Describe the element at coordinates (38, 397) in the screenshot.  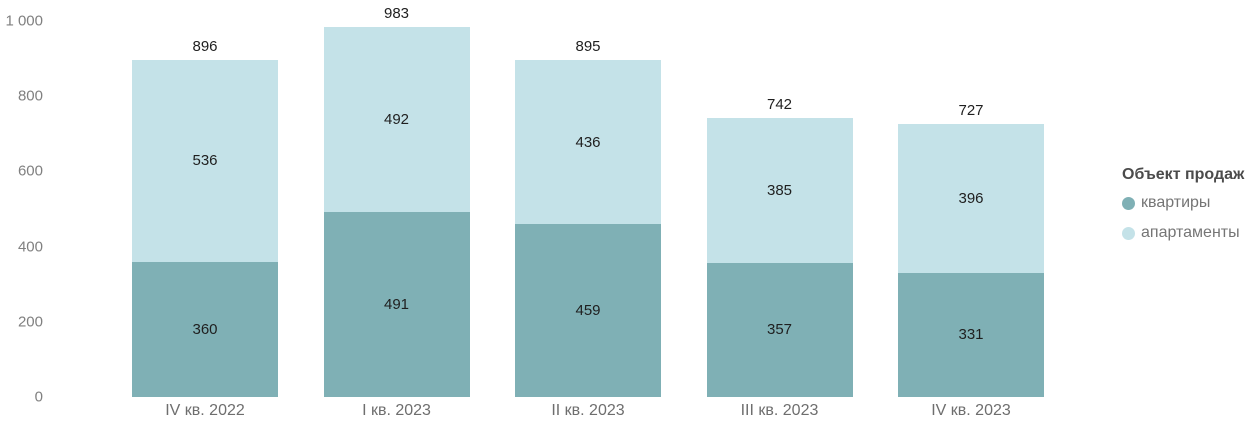
I see `y-tick-label: 0` at that location.